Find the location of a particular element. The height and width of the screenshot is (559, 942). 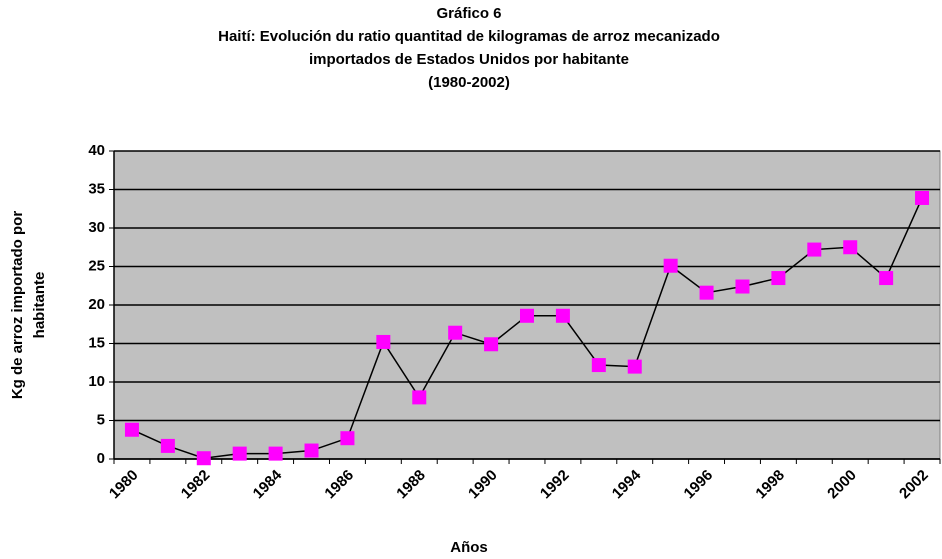

x-tick-label: 1998 is located at coordinates (770, 485).